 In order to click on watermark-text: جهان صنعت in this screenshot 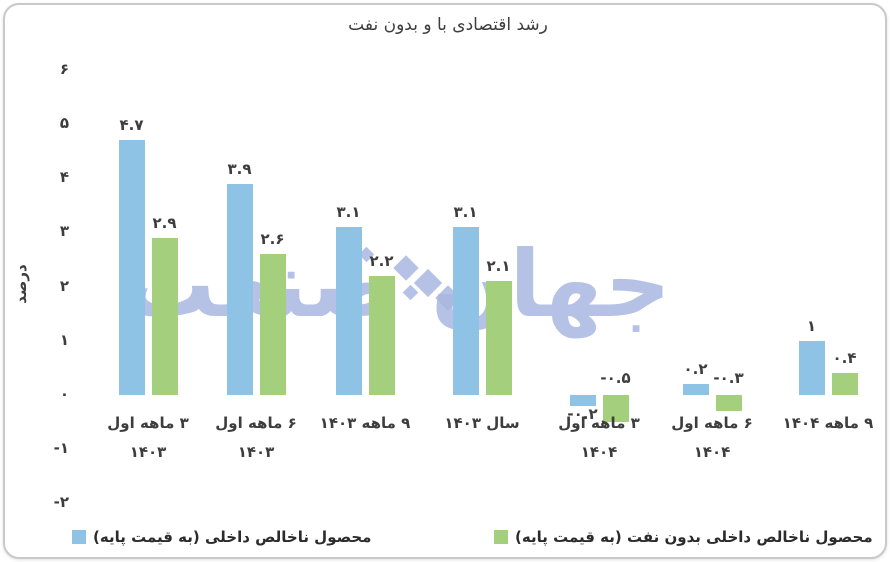, I will do `click(397, 284)`.